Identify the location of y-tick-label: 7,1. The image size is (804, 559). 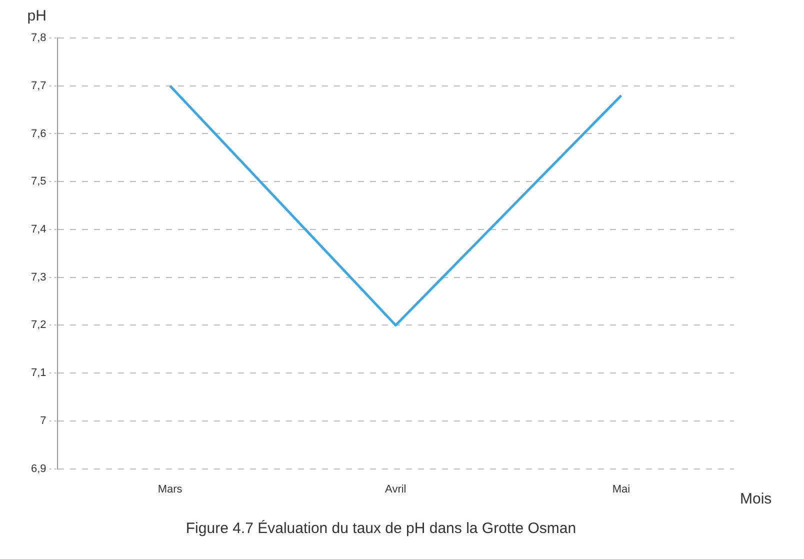
(38, 373).